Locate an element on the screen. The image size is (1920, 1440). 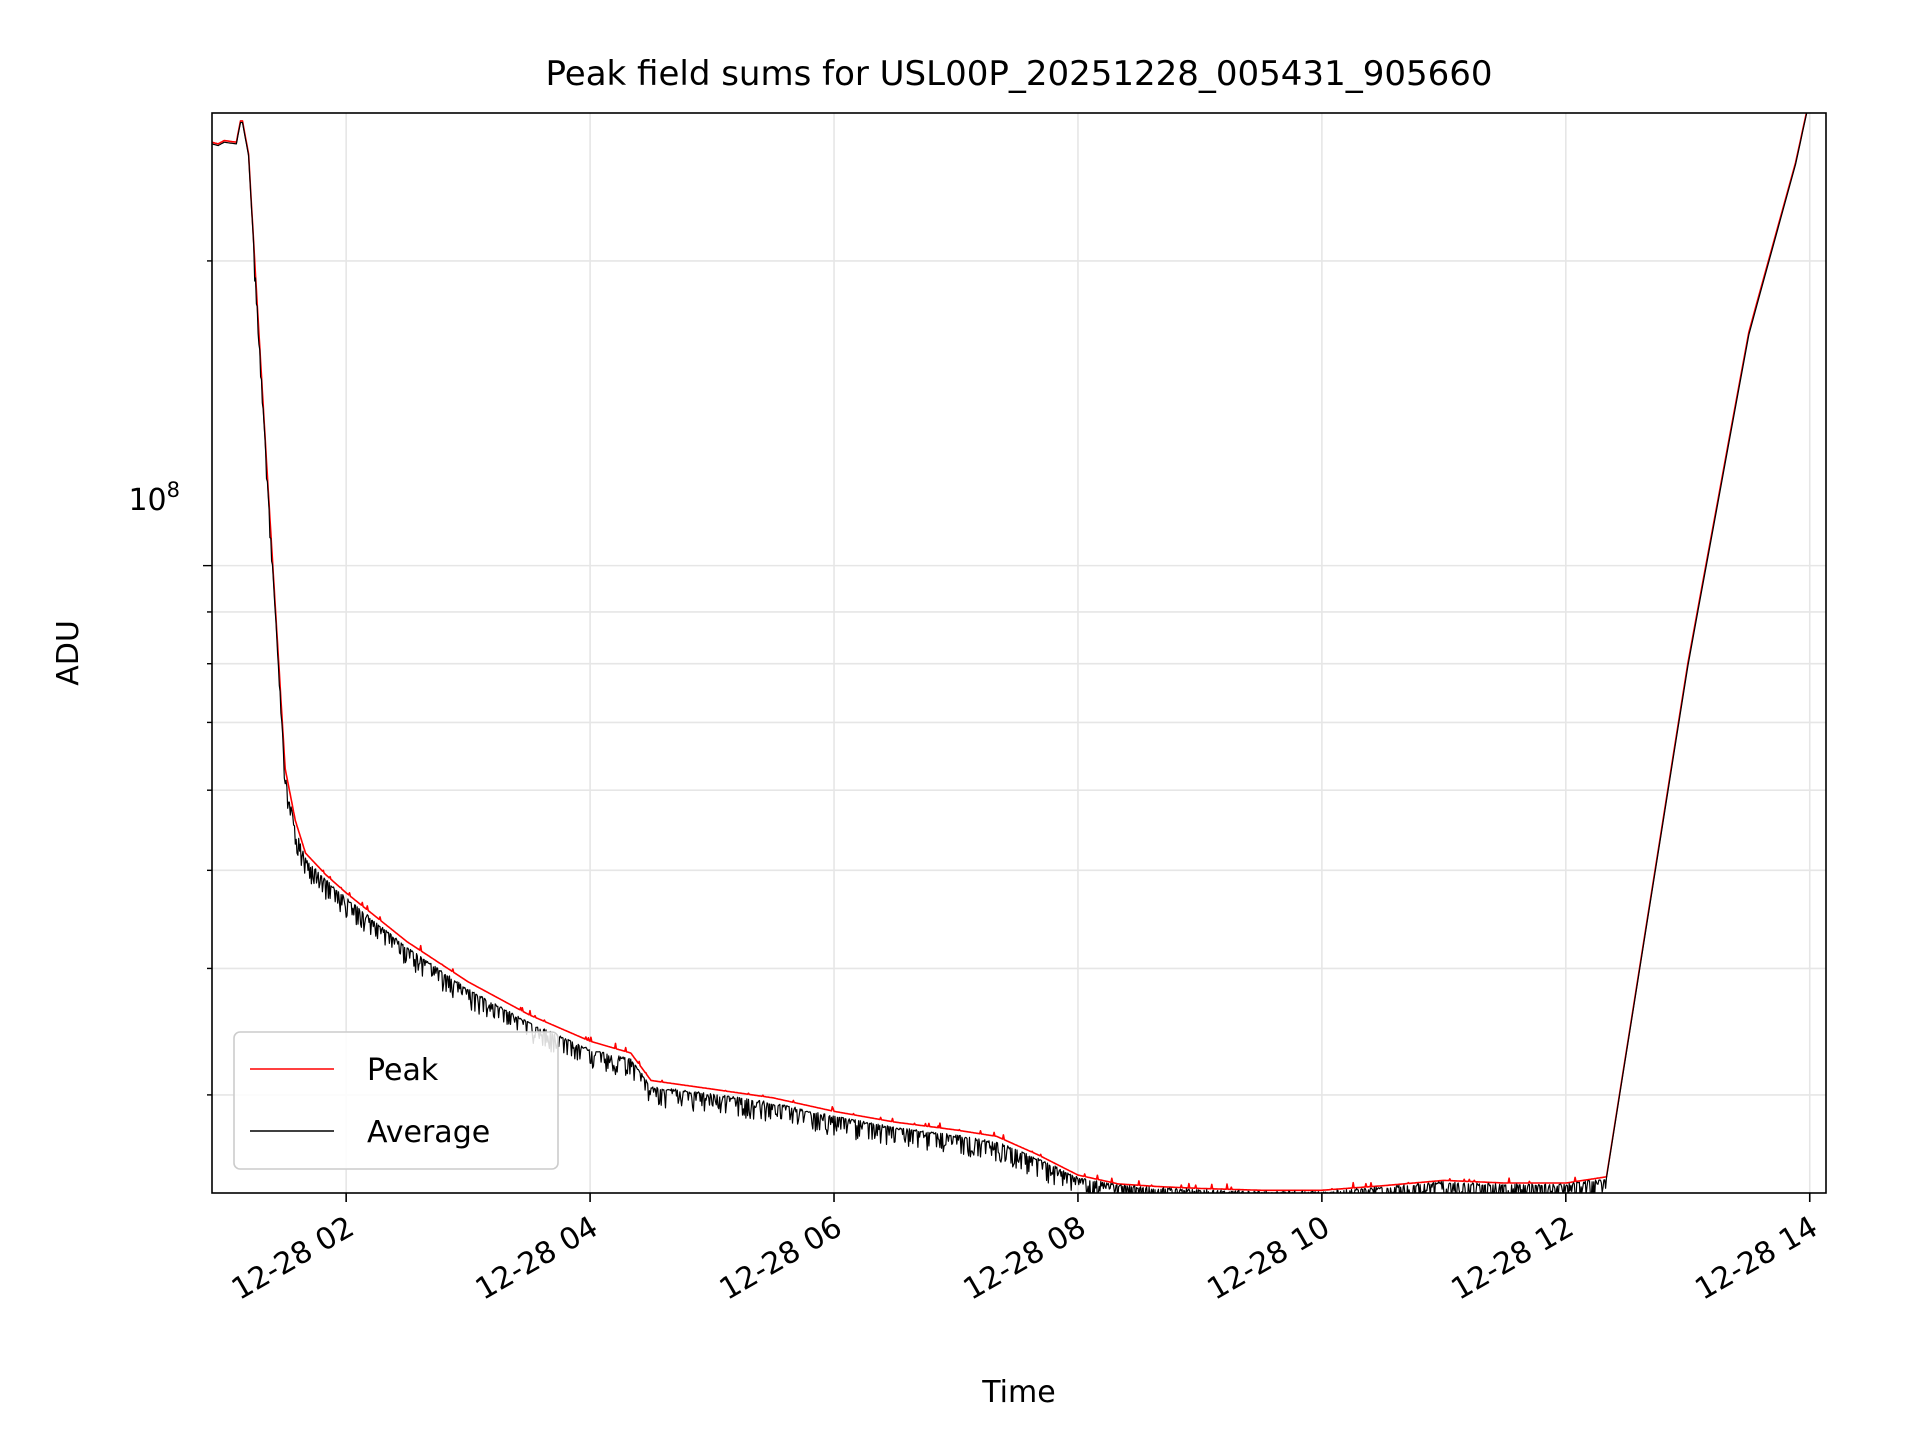
y-axis-label: ADU is located at coordinates (68, 653).